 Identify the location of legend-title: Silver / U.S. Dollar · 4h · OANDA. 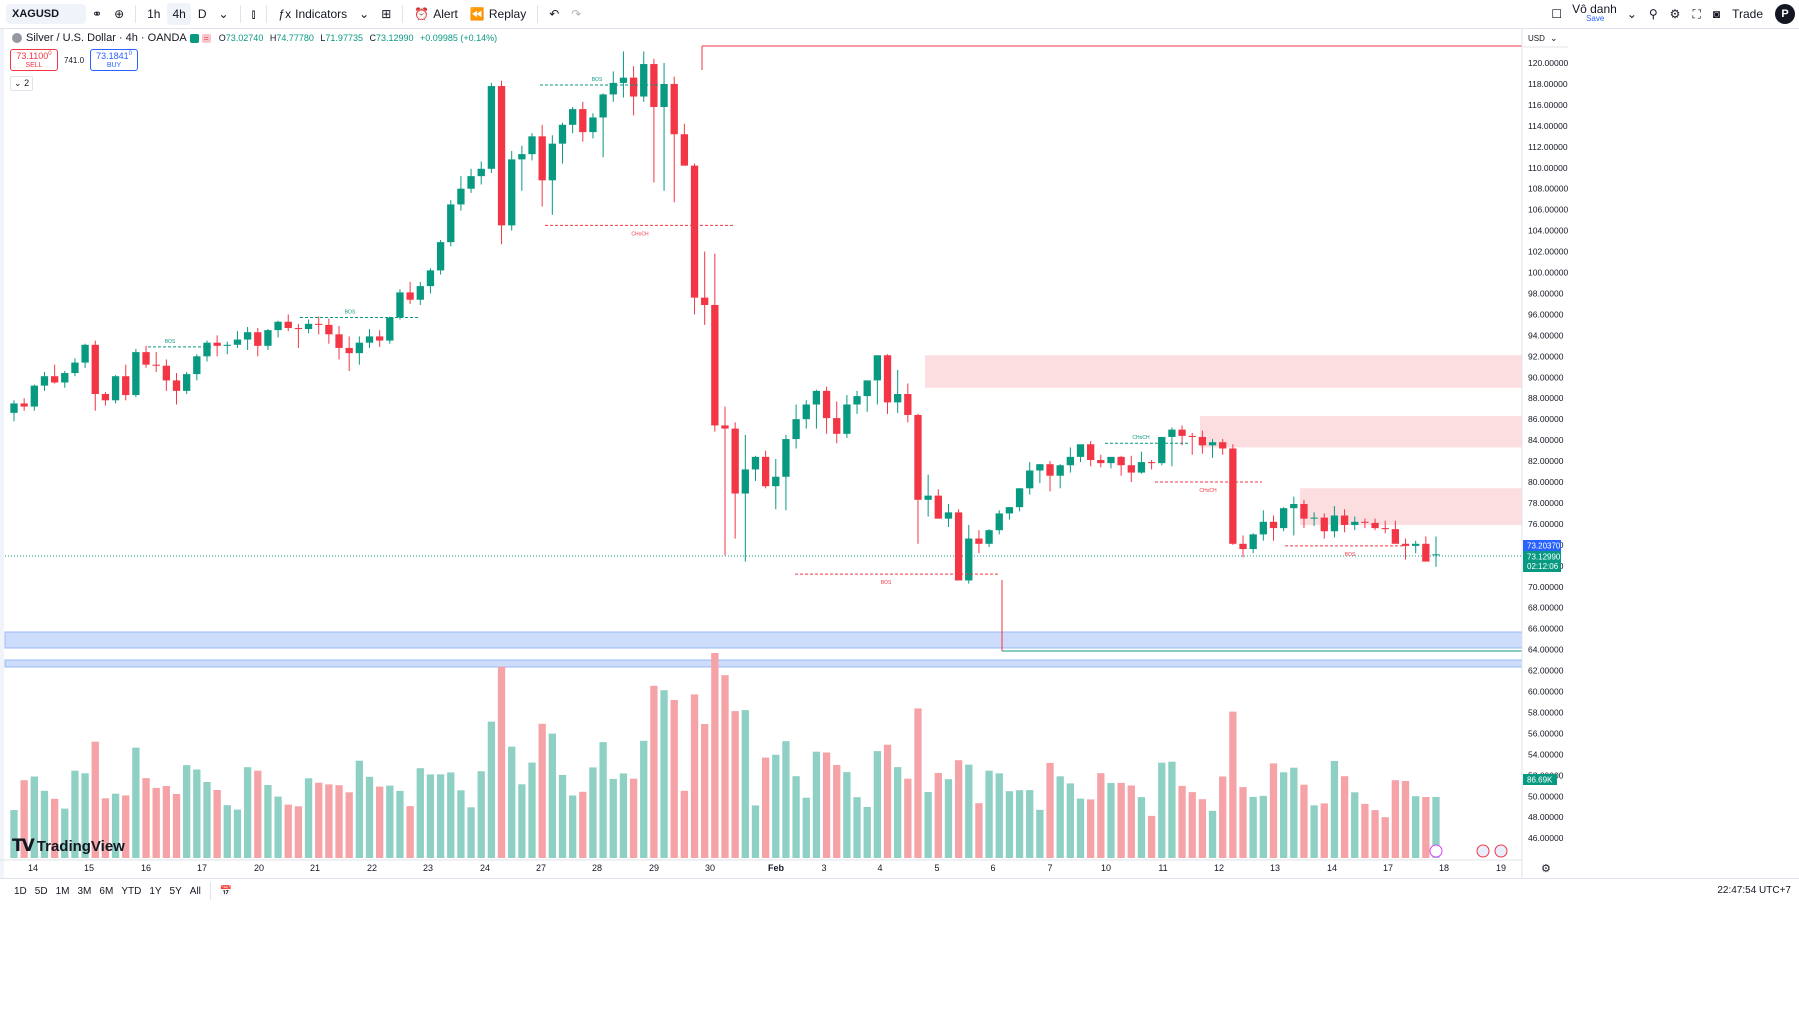
(106, 38).